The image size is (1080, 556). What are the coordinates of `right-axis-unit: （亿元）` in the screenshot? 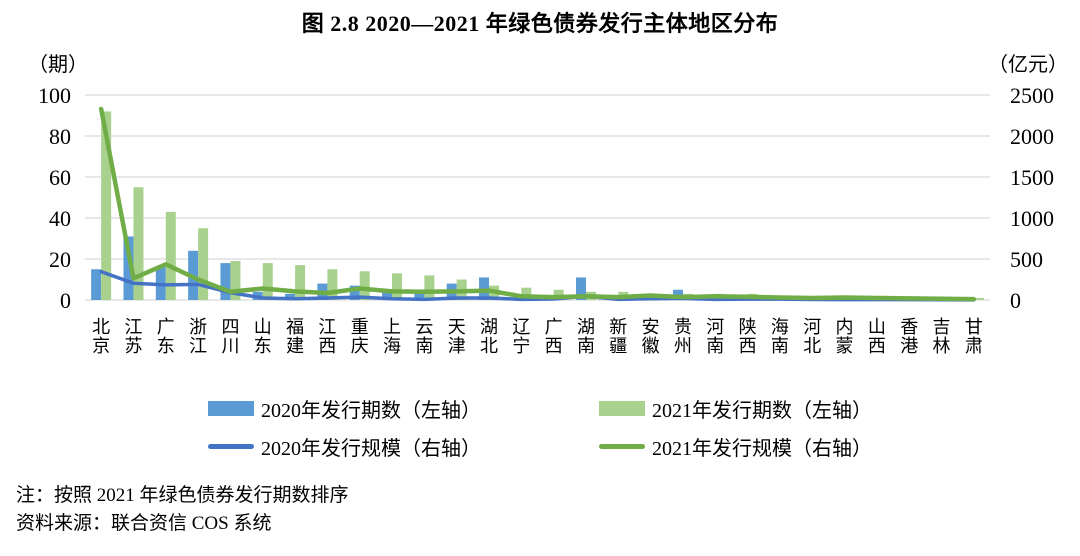 It's located at (1028, 65).